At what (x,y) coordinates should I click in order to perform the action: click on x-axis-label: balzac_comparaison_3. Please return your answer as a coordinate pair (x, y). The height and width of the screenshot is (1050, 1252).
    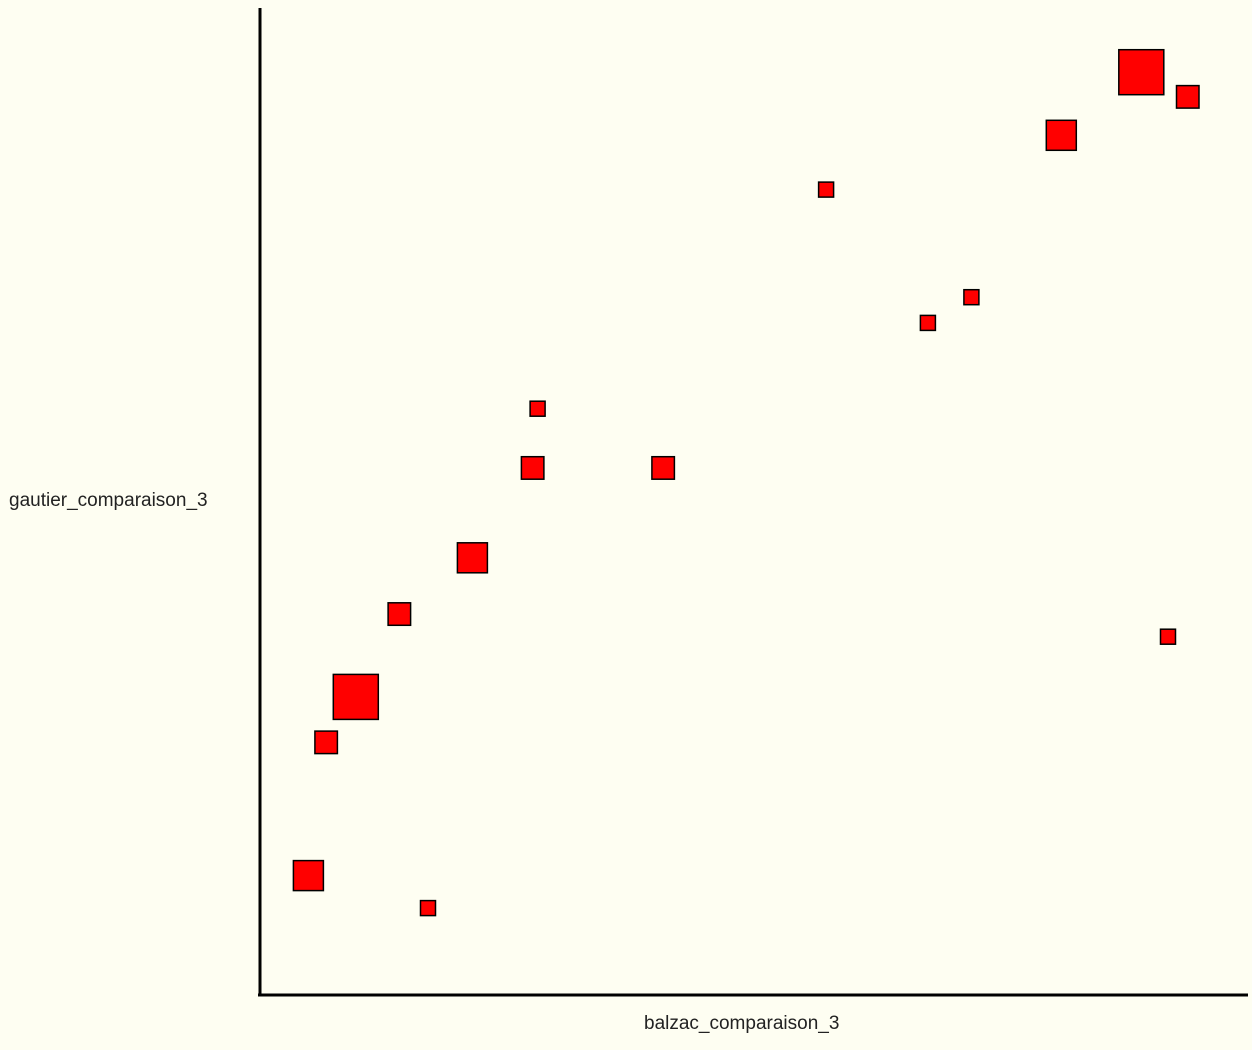
    Looking at the image, I should click on (742, 1023).